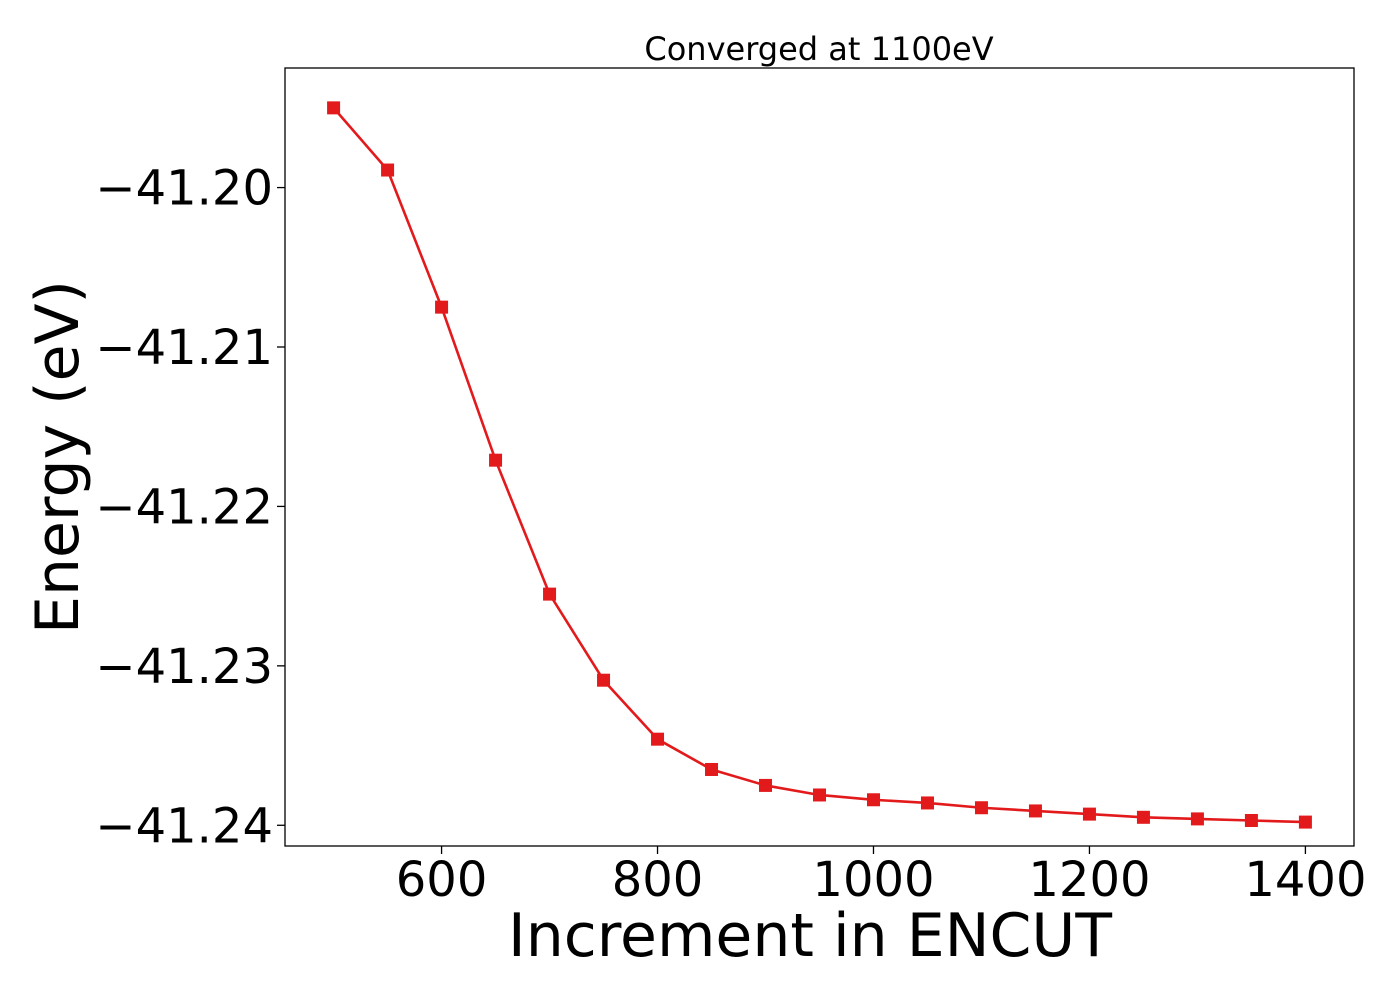  I want to click on x-tick-label: 800, so click(658, 880).